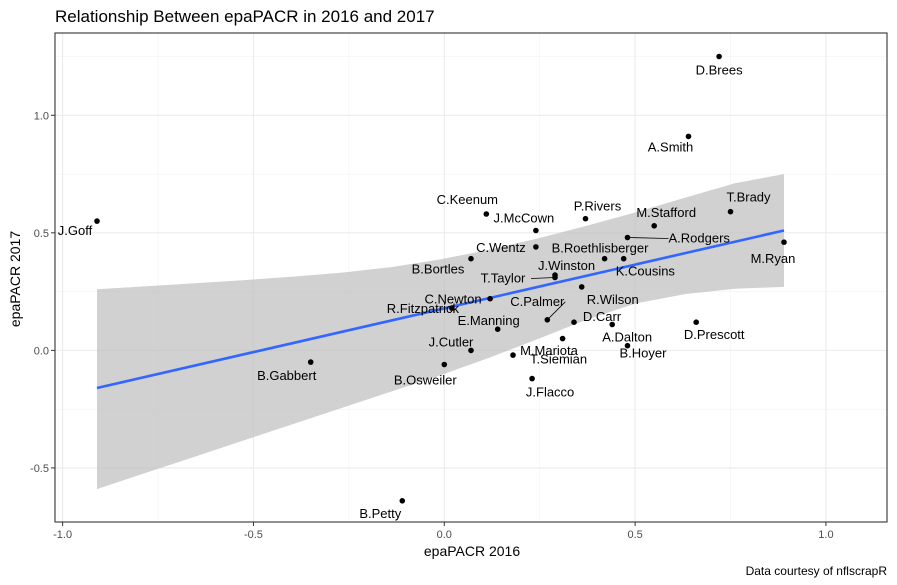 The image size is (897, 585). I want to click on point-label: T.Siemian, so click(558, 359).